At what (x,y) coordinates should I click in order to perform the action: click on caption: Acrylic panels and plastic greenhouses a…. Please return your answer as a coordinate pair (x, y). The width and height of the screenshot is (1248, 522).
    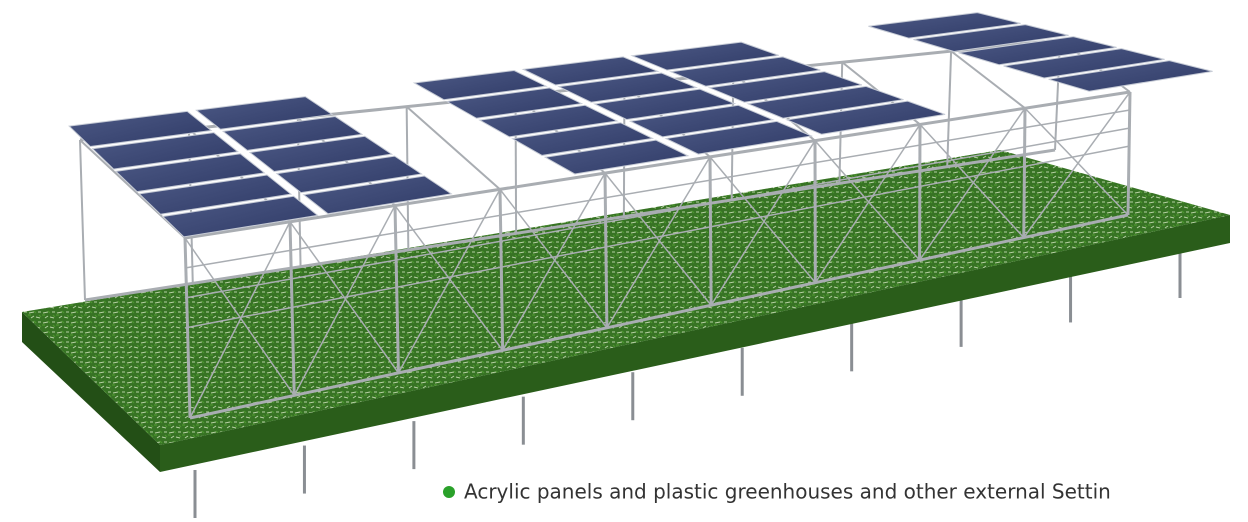
    Looking at the image, I should click on (787, 492).